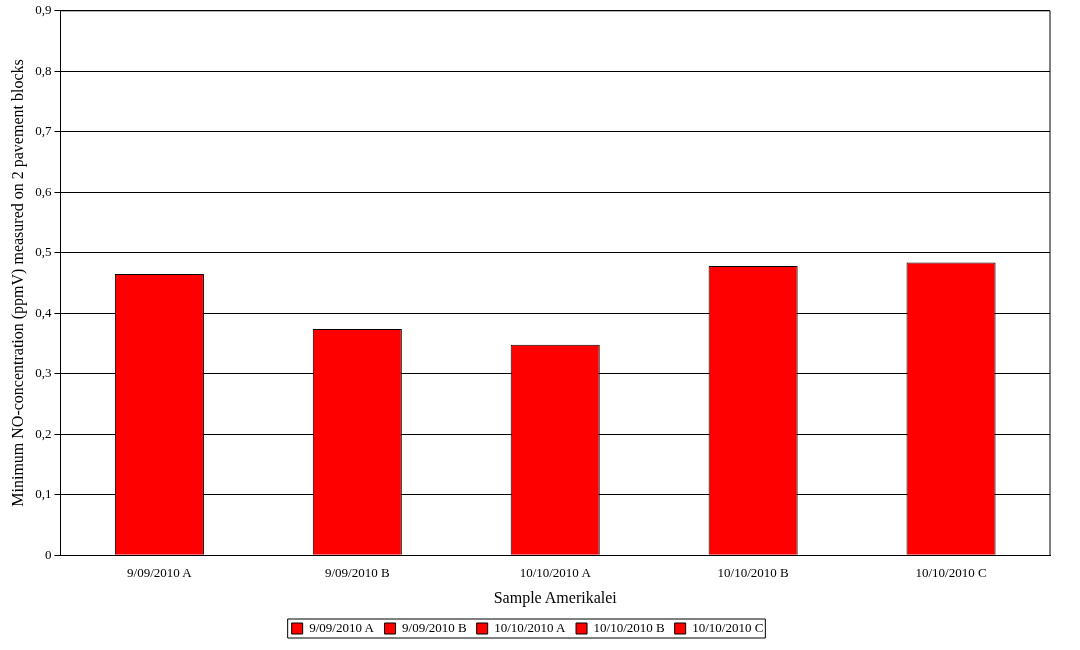 The image size is (1080, 650). What do you see at coordinates (555, 573) in the screenshot?
I see `x-tick-label: 10/10/2010 A` at bounding box center [555, 573].